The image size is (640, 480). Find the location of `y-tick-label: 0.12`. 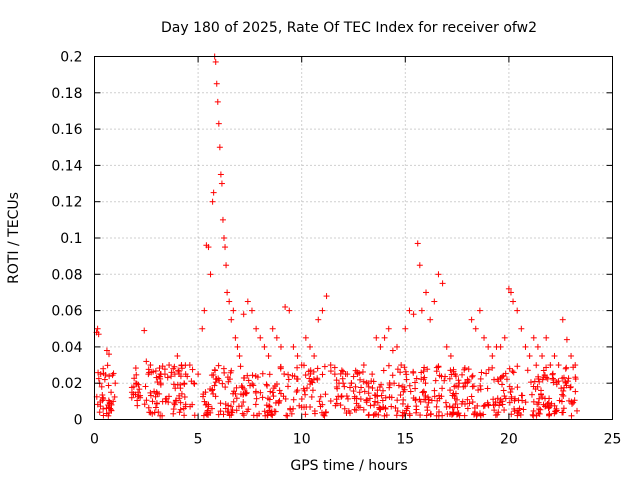

y-tick-label: 0.12 is located at coordinates (66, 203).